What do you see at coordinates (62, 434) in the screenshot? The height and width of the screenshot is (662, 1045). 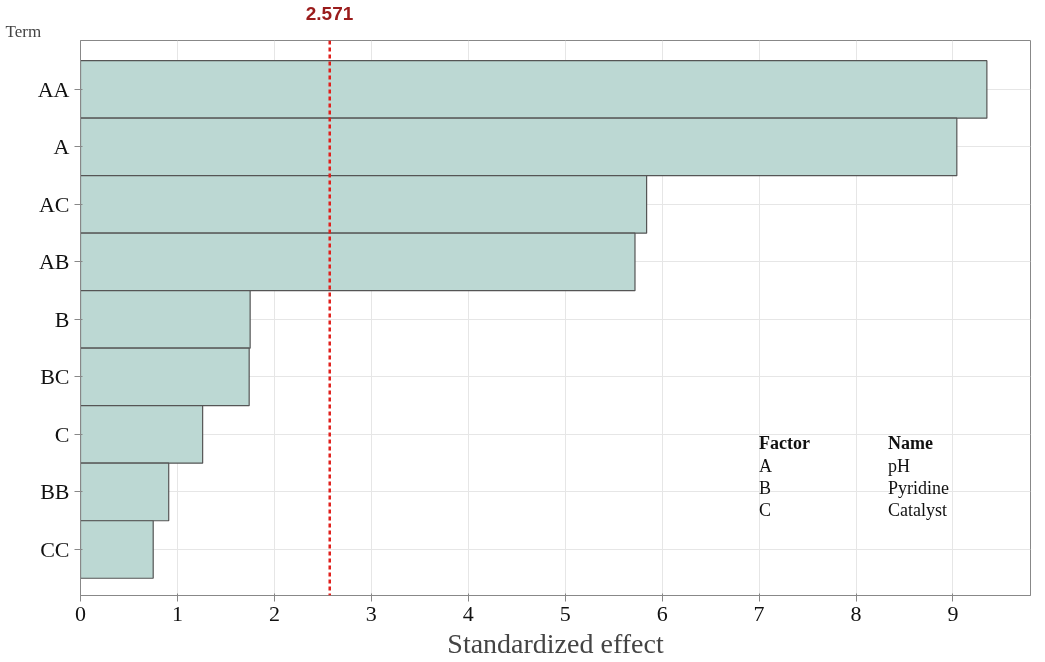 I see `y-tick-label: C` at bounding box center [62, 434].